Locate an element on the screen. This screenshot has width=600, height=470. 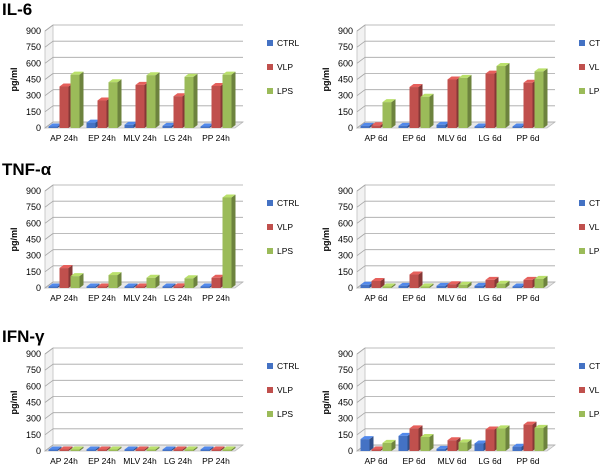
y-tick-label: 300 is located at coordinates (33, 419).